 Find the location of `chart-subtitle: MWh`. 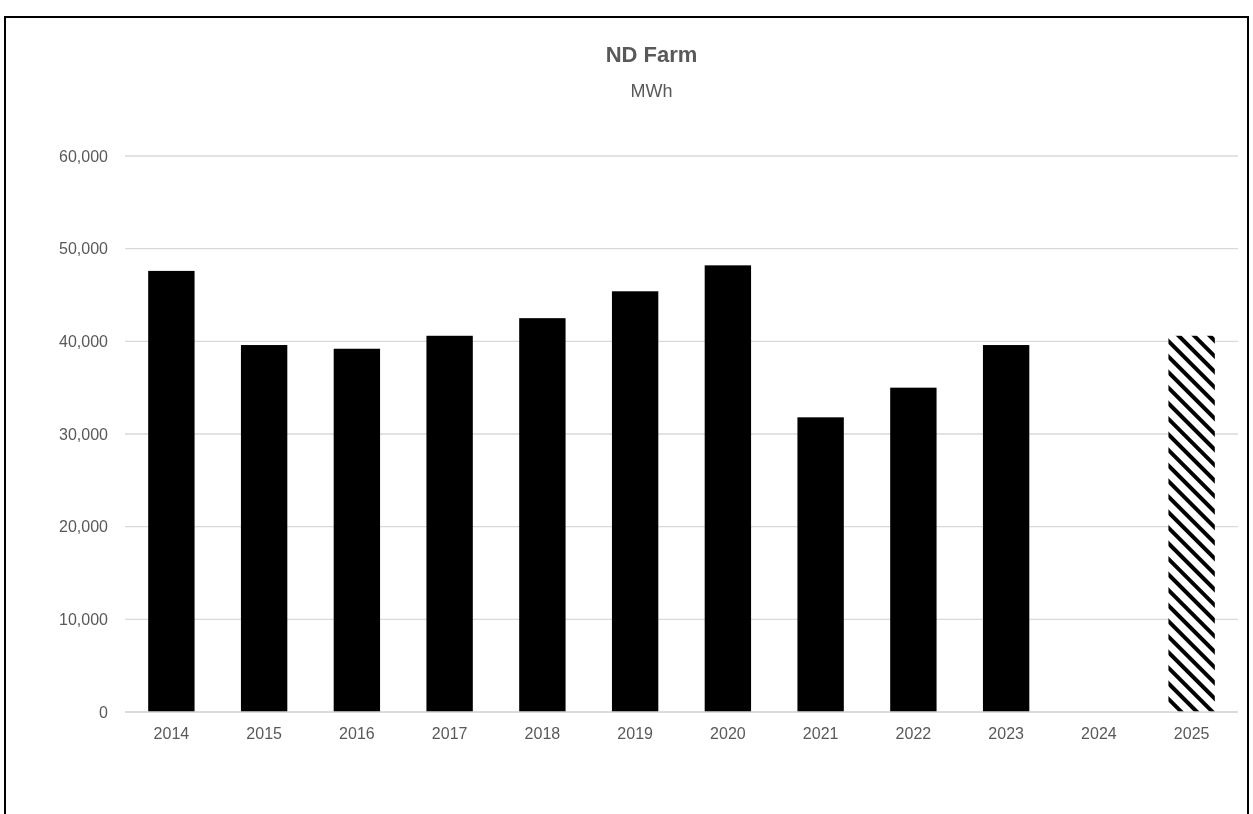

chart-subtitle: MWh is located at coordinates (651, 91).